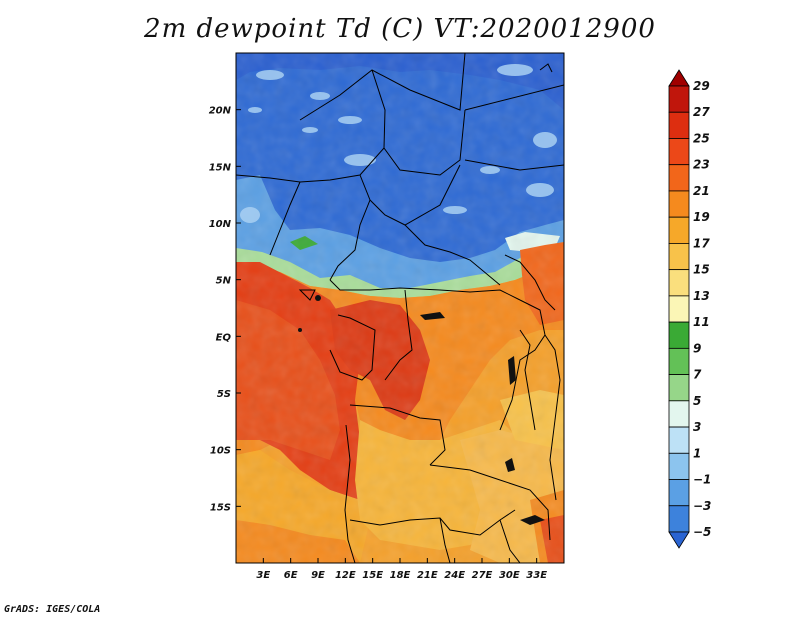 The image size is (800, 618). Describe the element at coordinates (224, 281) in the screenshot. I see `lat-tick-label: 5N` at that location.